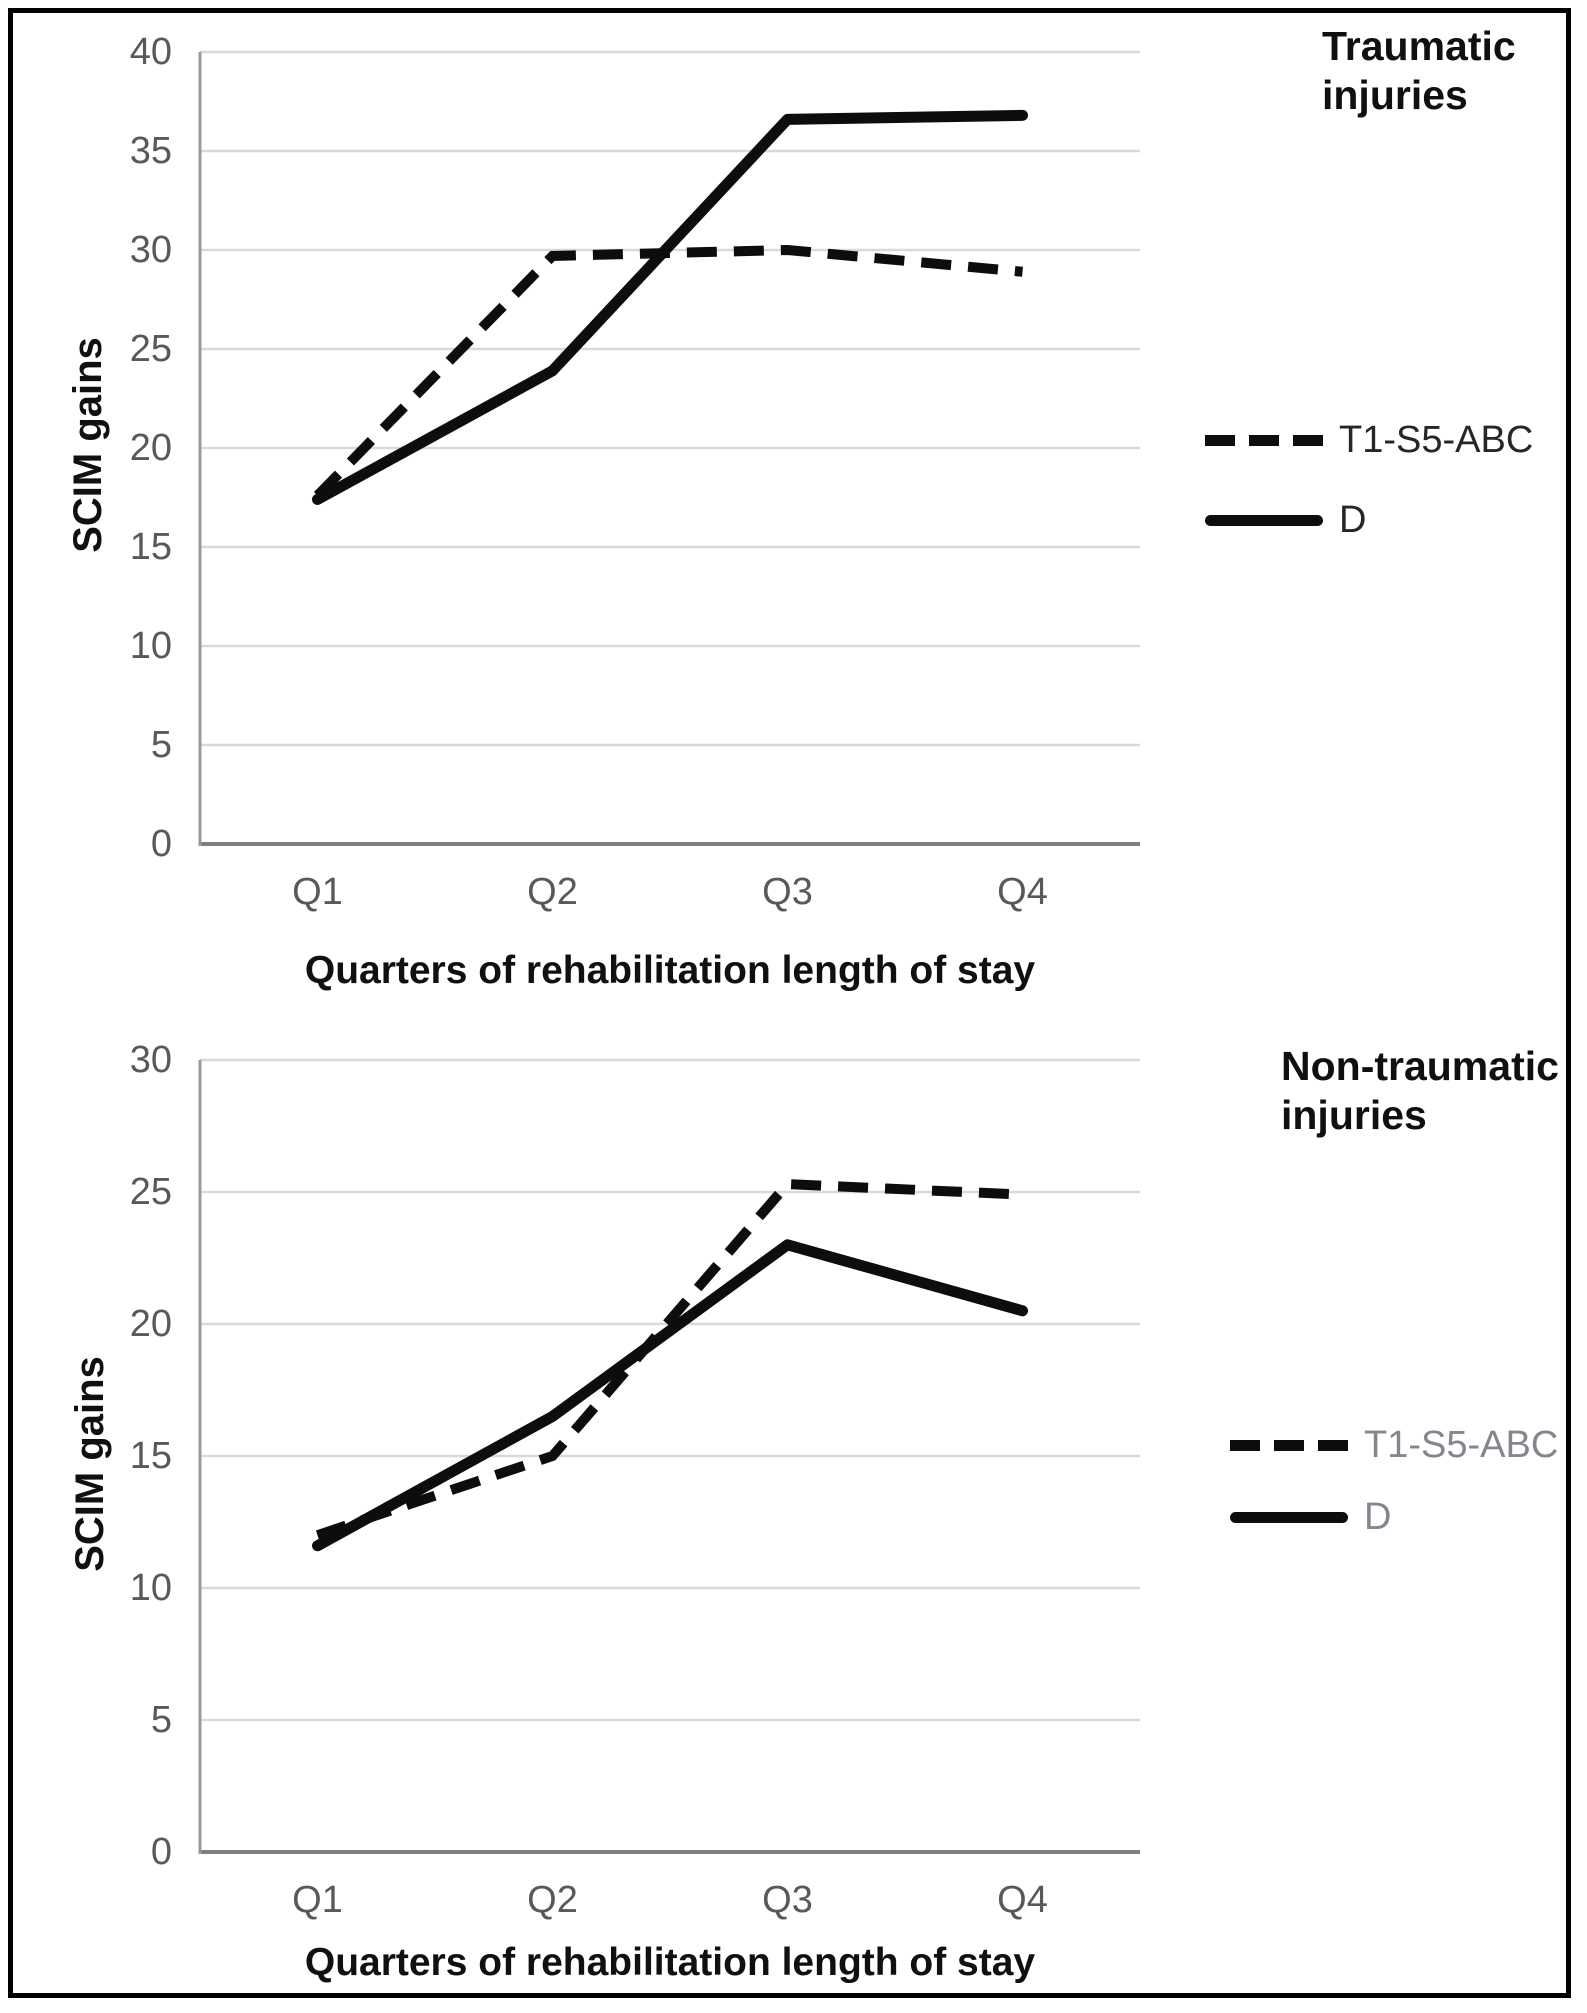  I want to click on chart-title: Traumatic injuries, so click(1419, 71).